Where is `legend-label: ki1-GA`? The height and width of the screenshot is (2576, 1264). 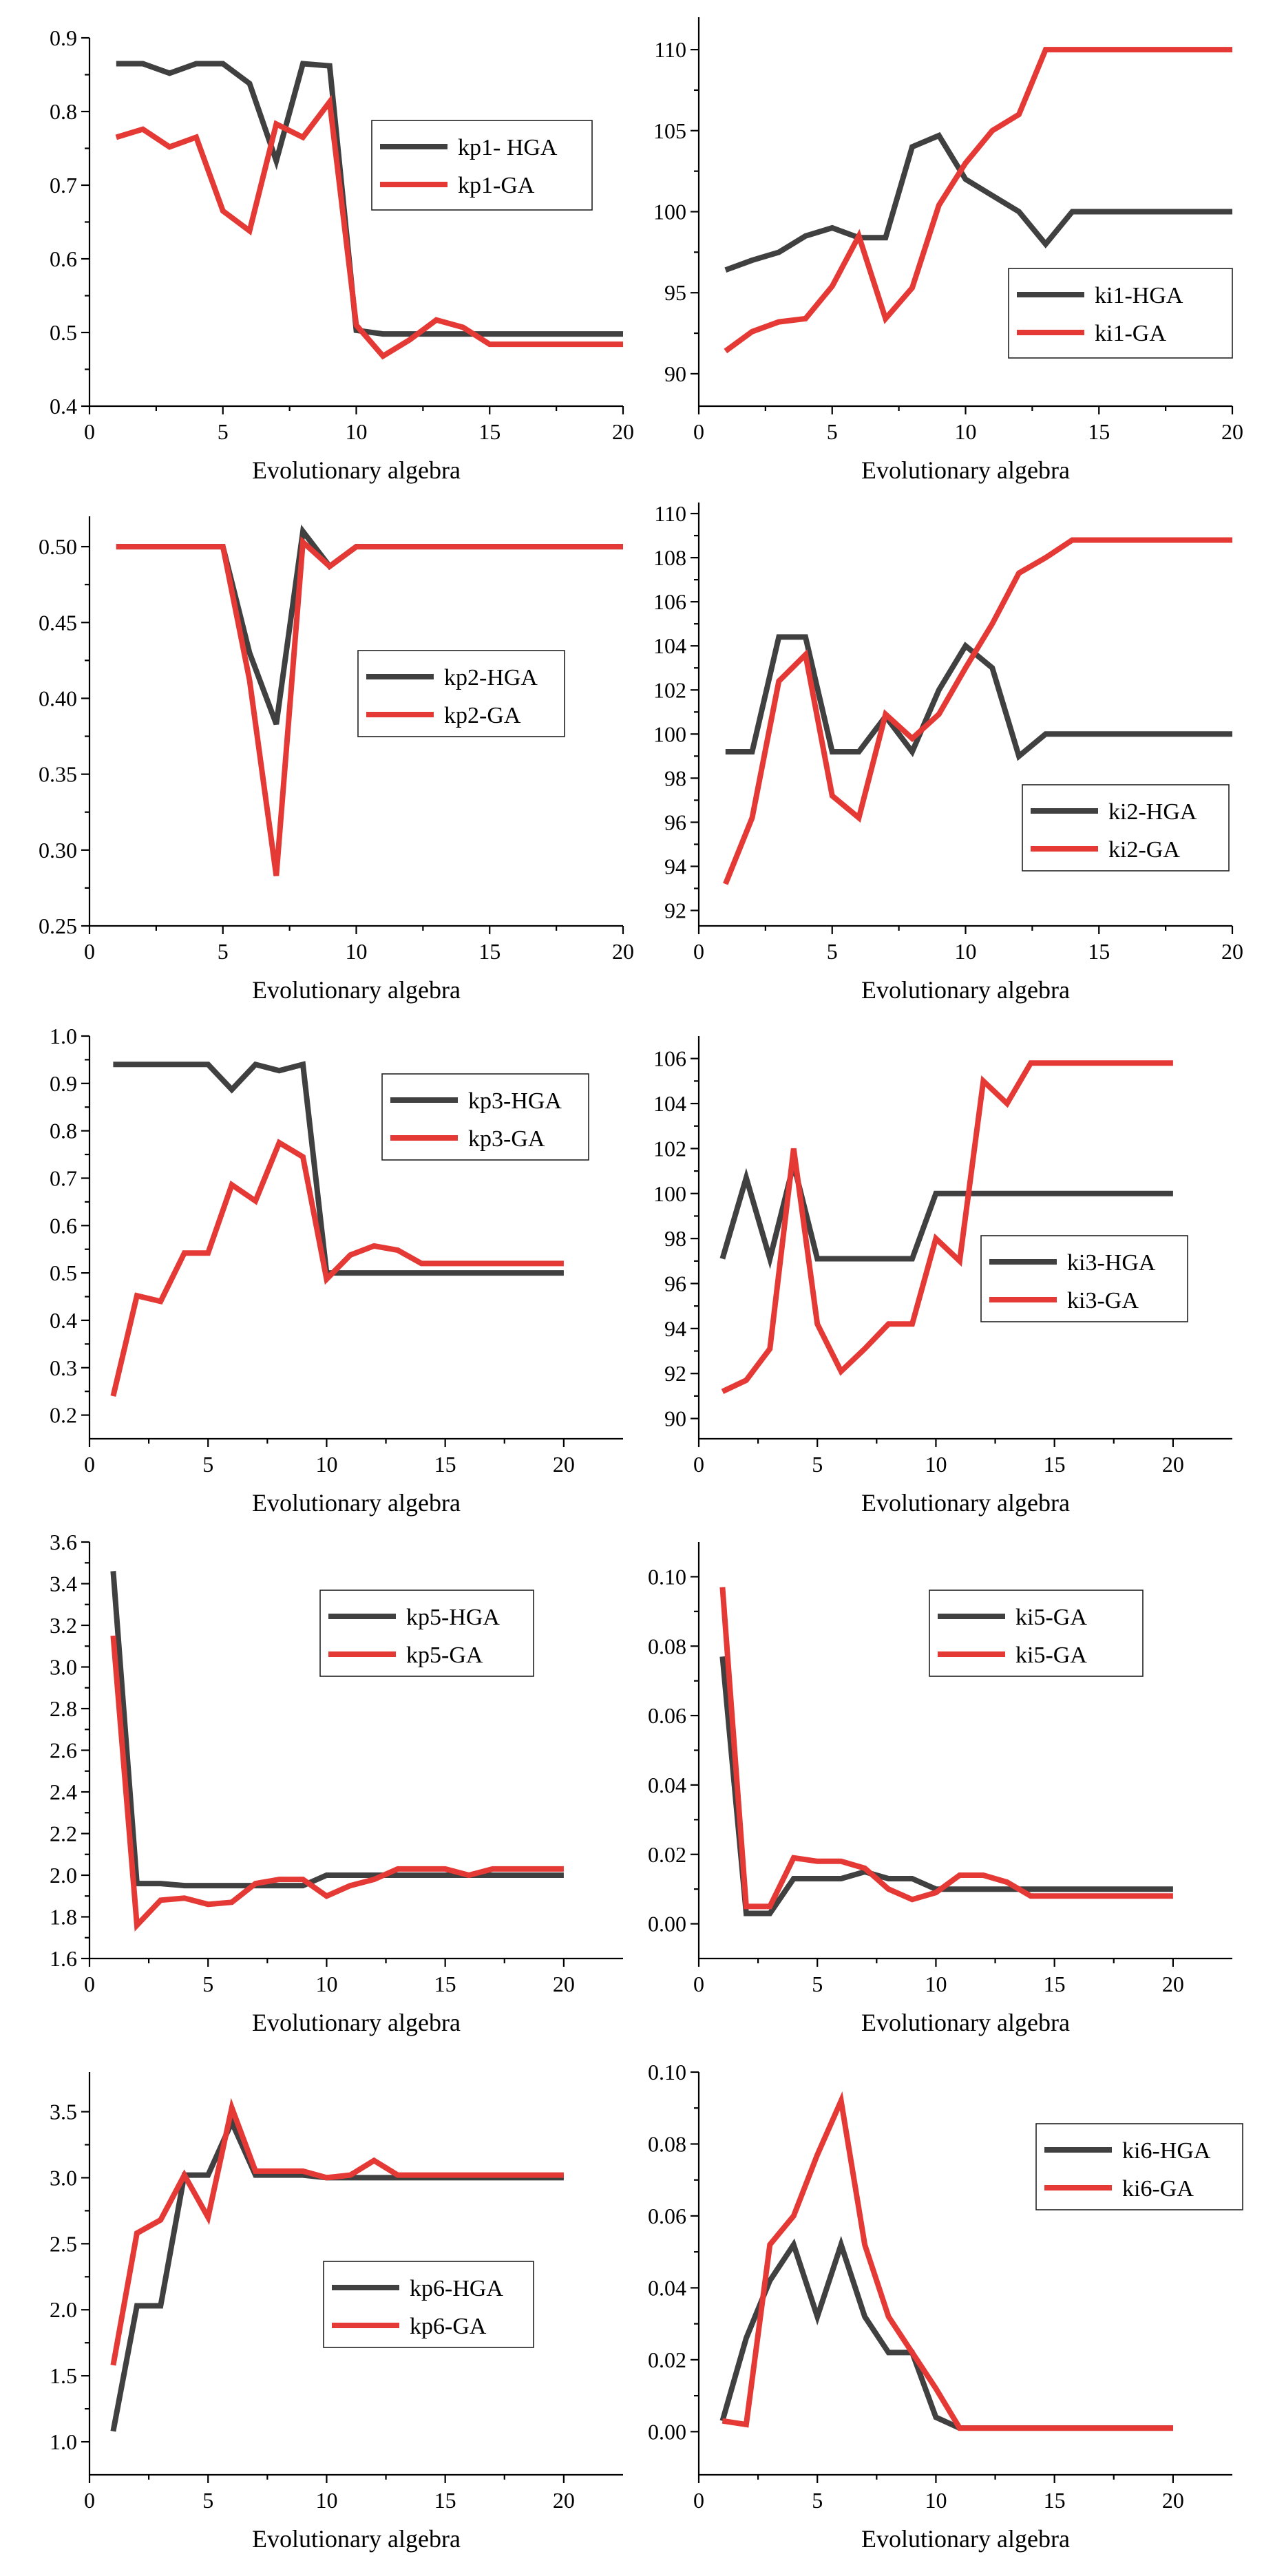 legend-label: ki1-GA is located at coordinates (1130, 334).